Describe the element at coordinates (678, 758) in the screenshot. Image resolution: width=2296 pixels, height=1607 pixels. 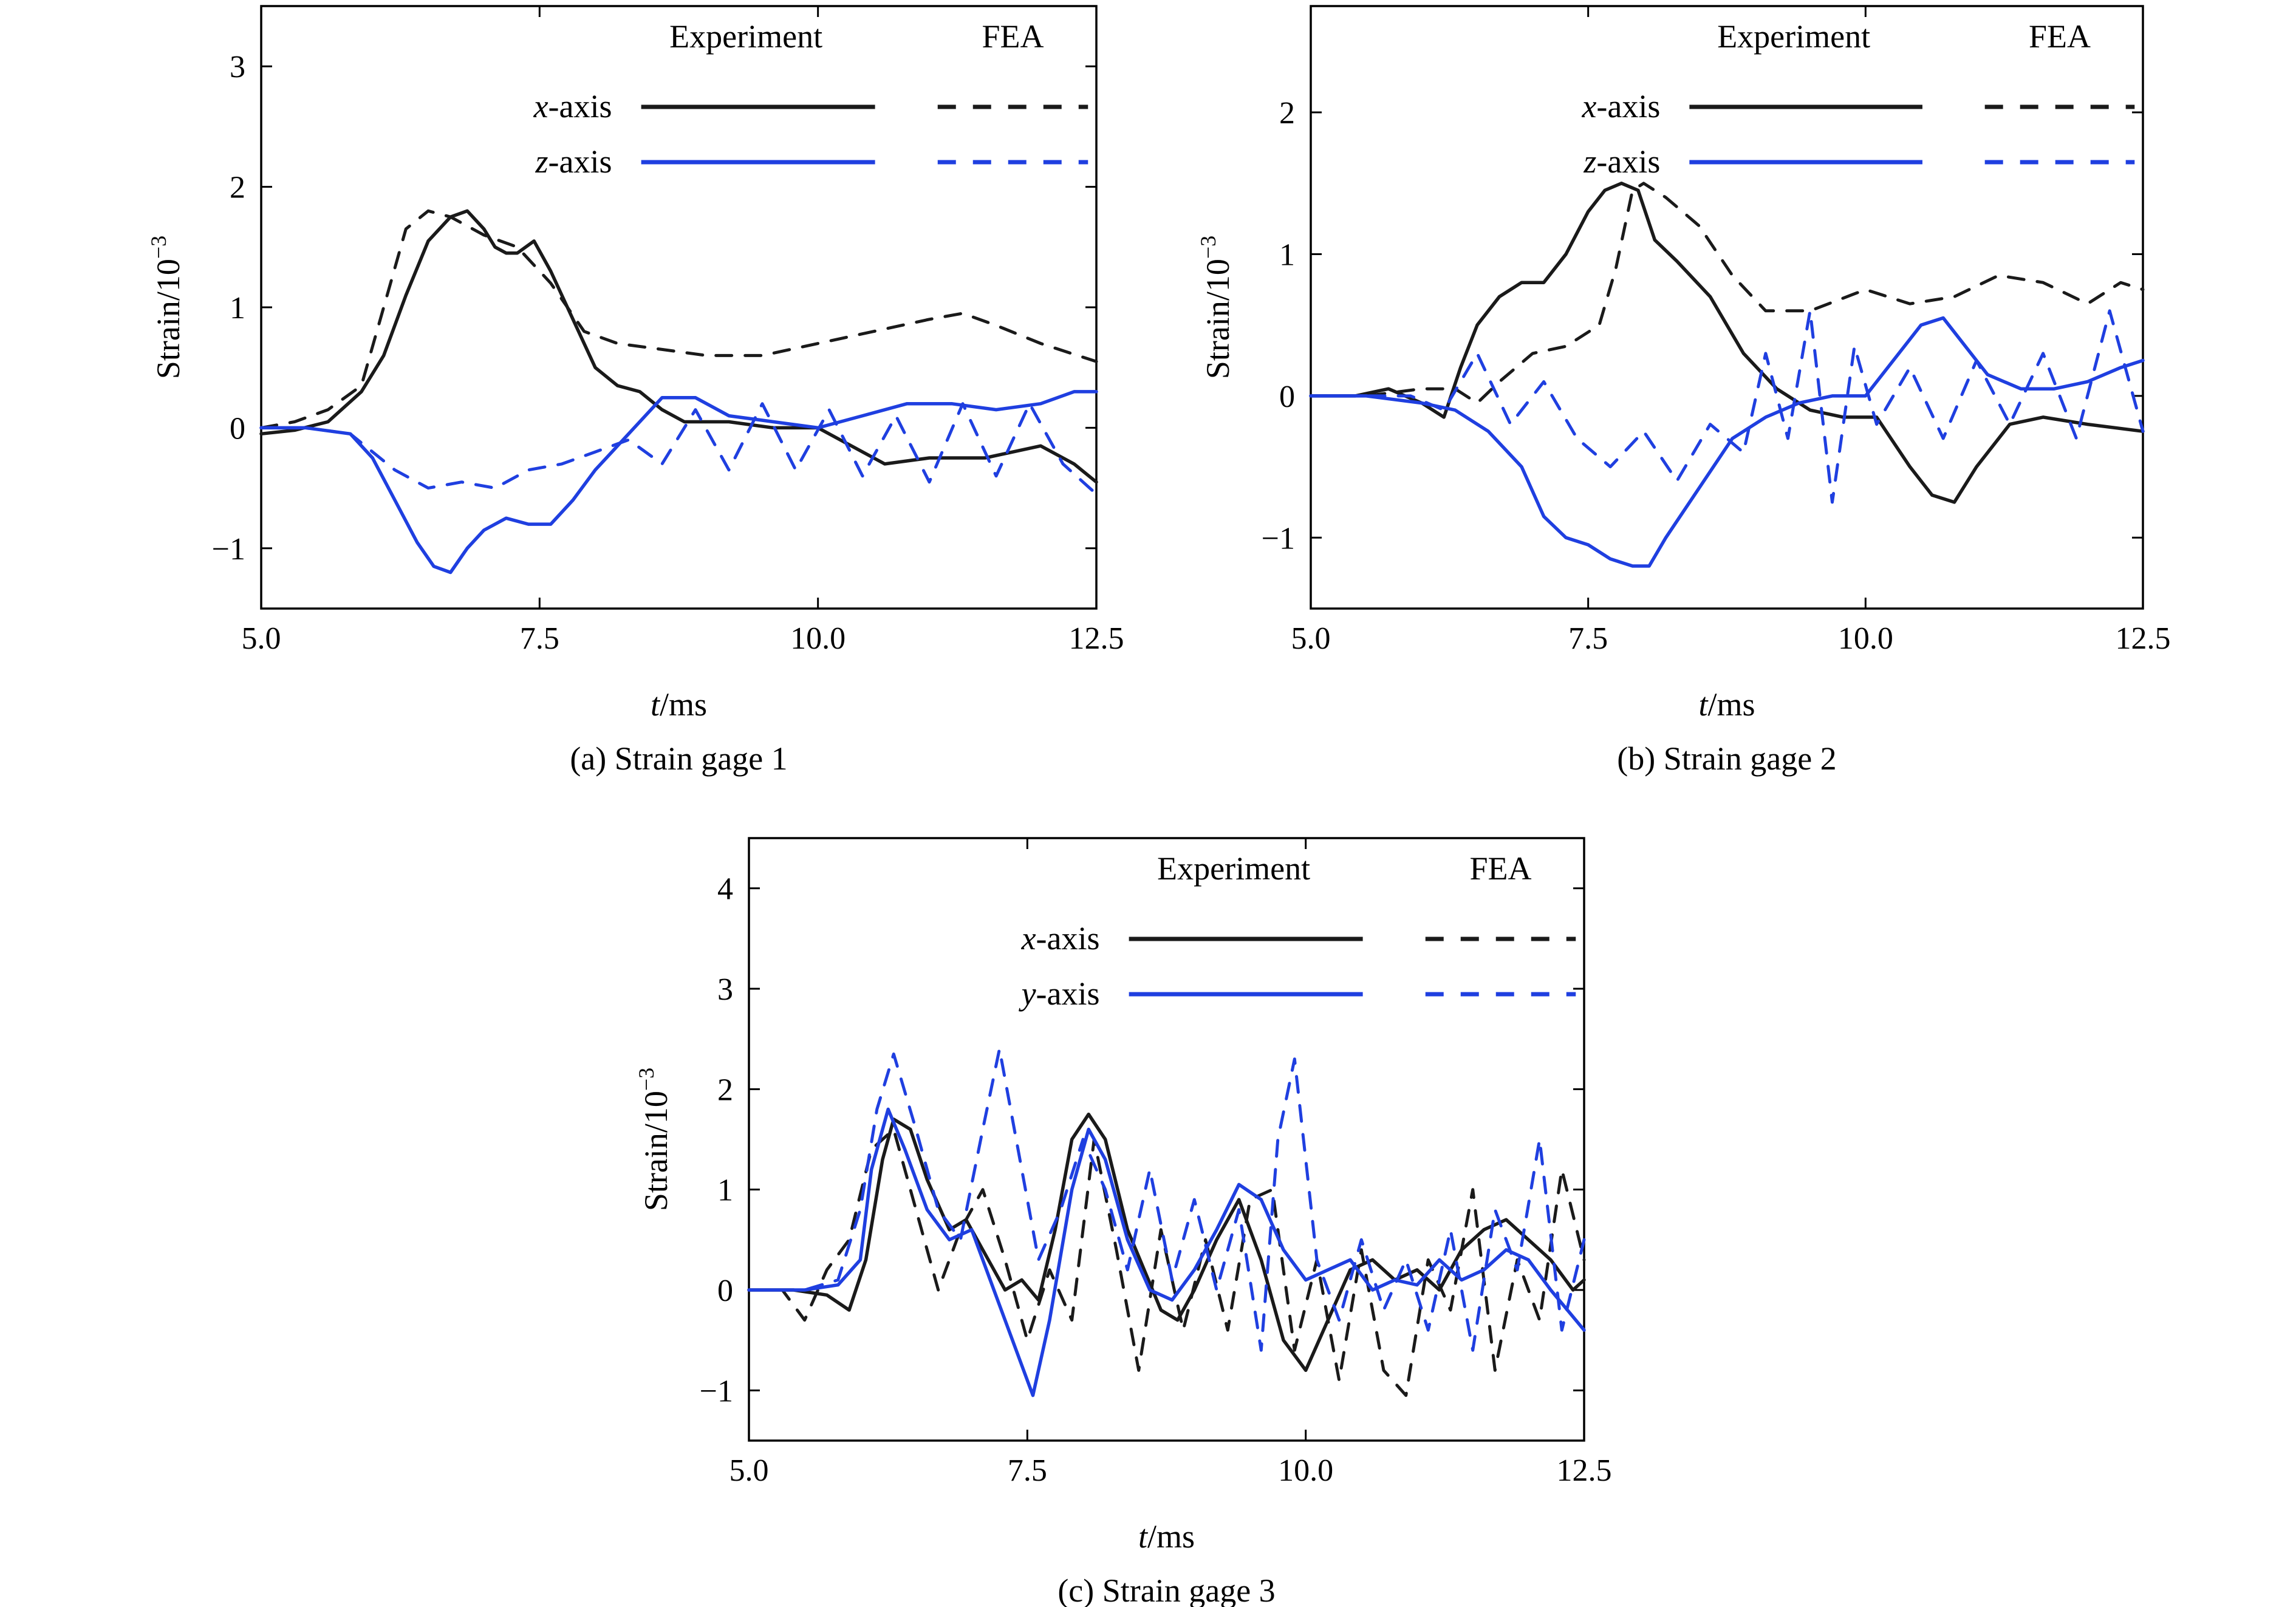
I see `chart-caption: (a) Strain gage 1` at that location.